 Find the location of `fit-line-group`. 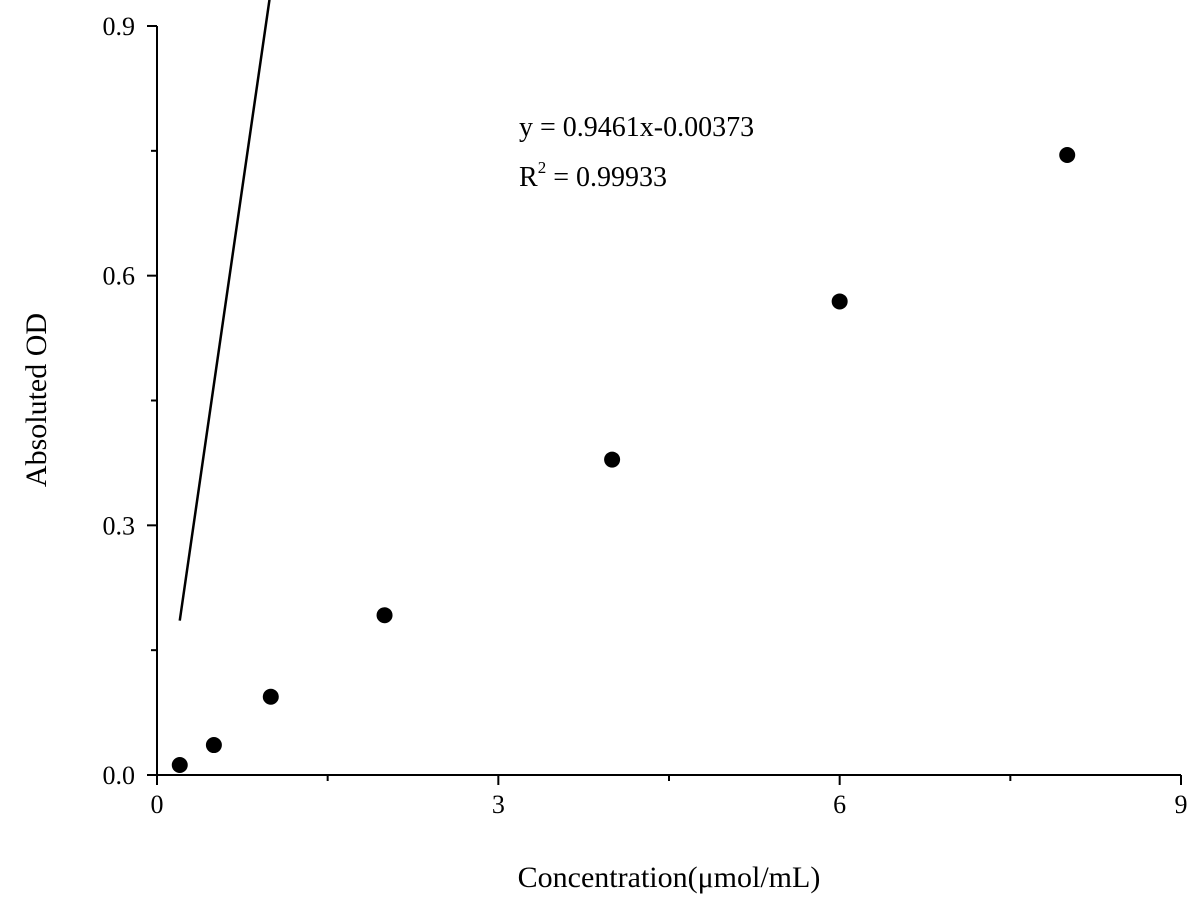

fit-line-group is located at coordinates (224, 310).